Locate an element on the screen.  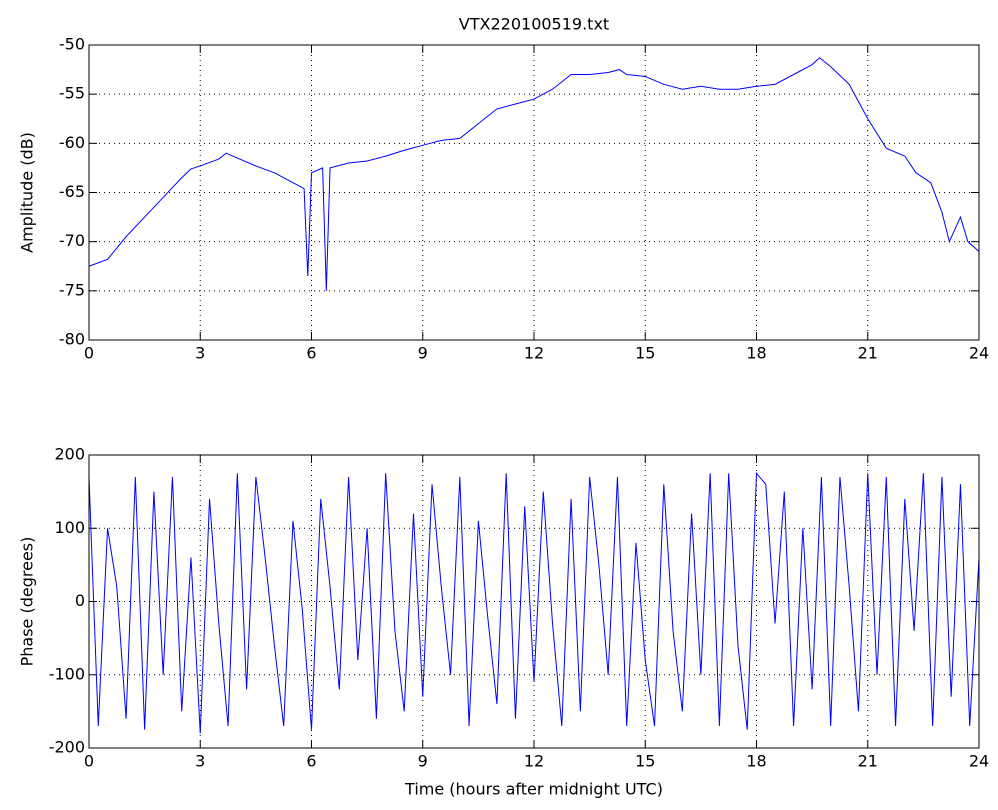
y-tick-label: -75 is located at coordinates (72, 289).